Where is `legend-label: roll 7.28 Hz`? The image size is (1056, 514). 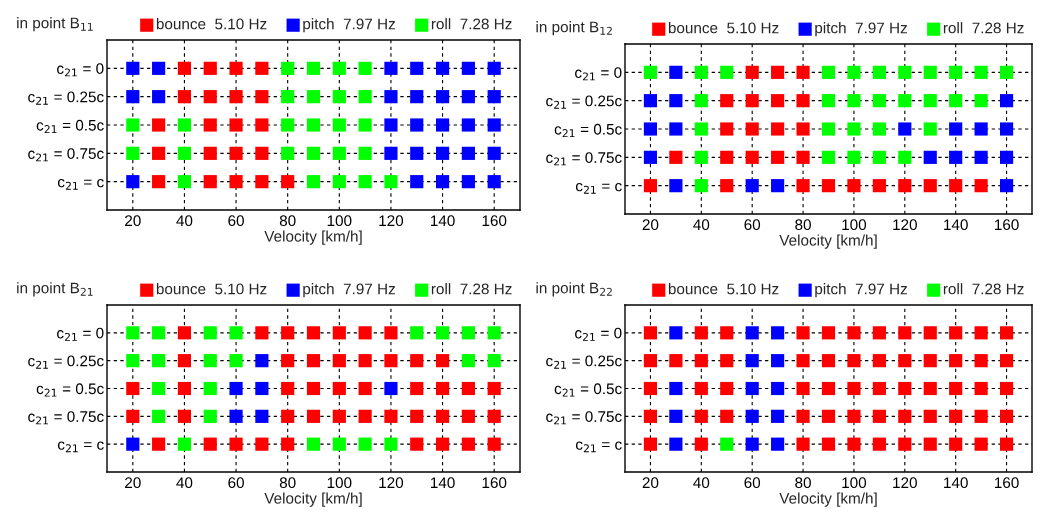
legend-label: roll 7.28 Hz is located at coordinates (471, 289).